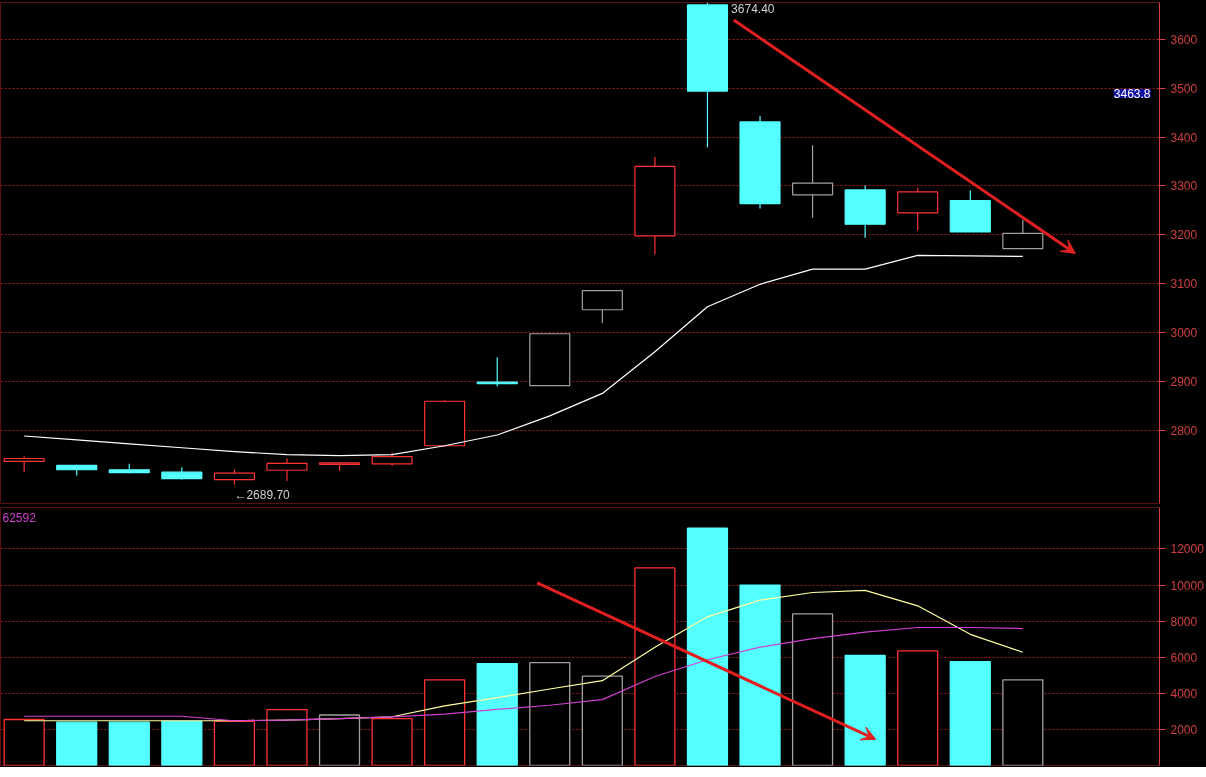  What do you see at coordinates (1184, 333) in the screenshot?
I see `y-tick-label: 3000` at bounding box center [1184, 333].